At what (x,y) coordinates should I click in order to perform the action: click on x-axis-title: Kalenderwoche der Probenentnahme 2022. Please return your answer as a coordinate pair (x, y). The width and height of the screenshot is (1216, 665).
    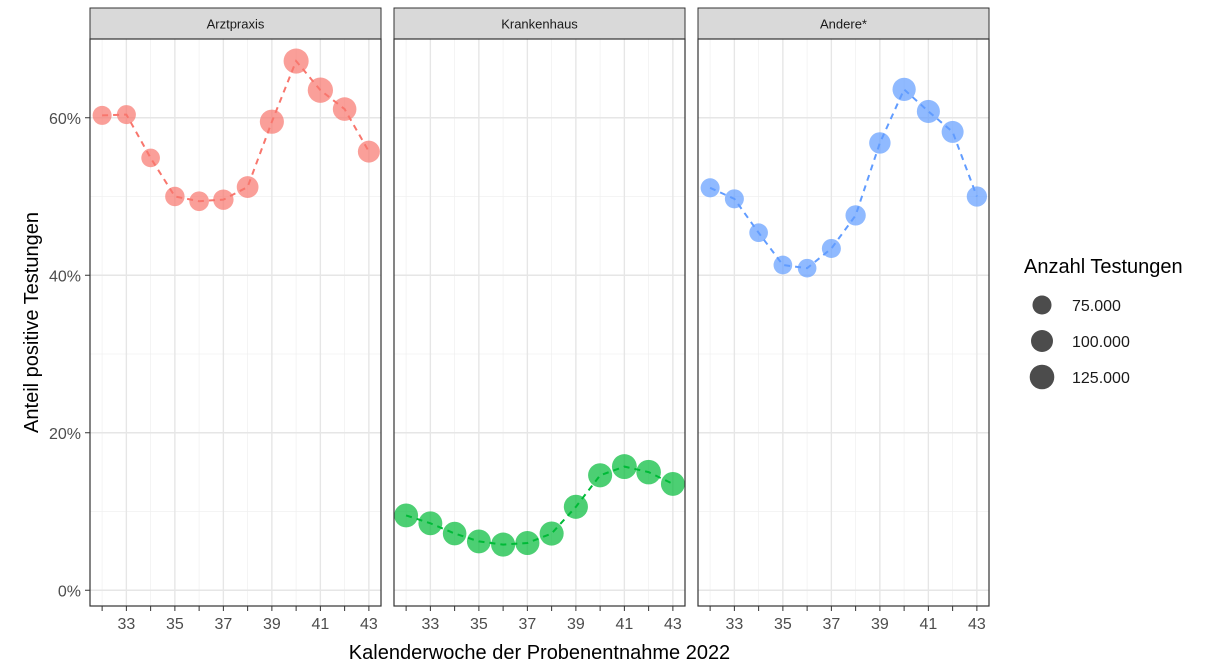
    Looking at the image, I should click on (539, 653).